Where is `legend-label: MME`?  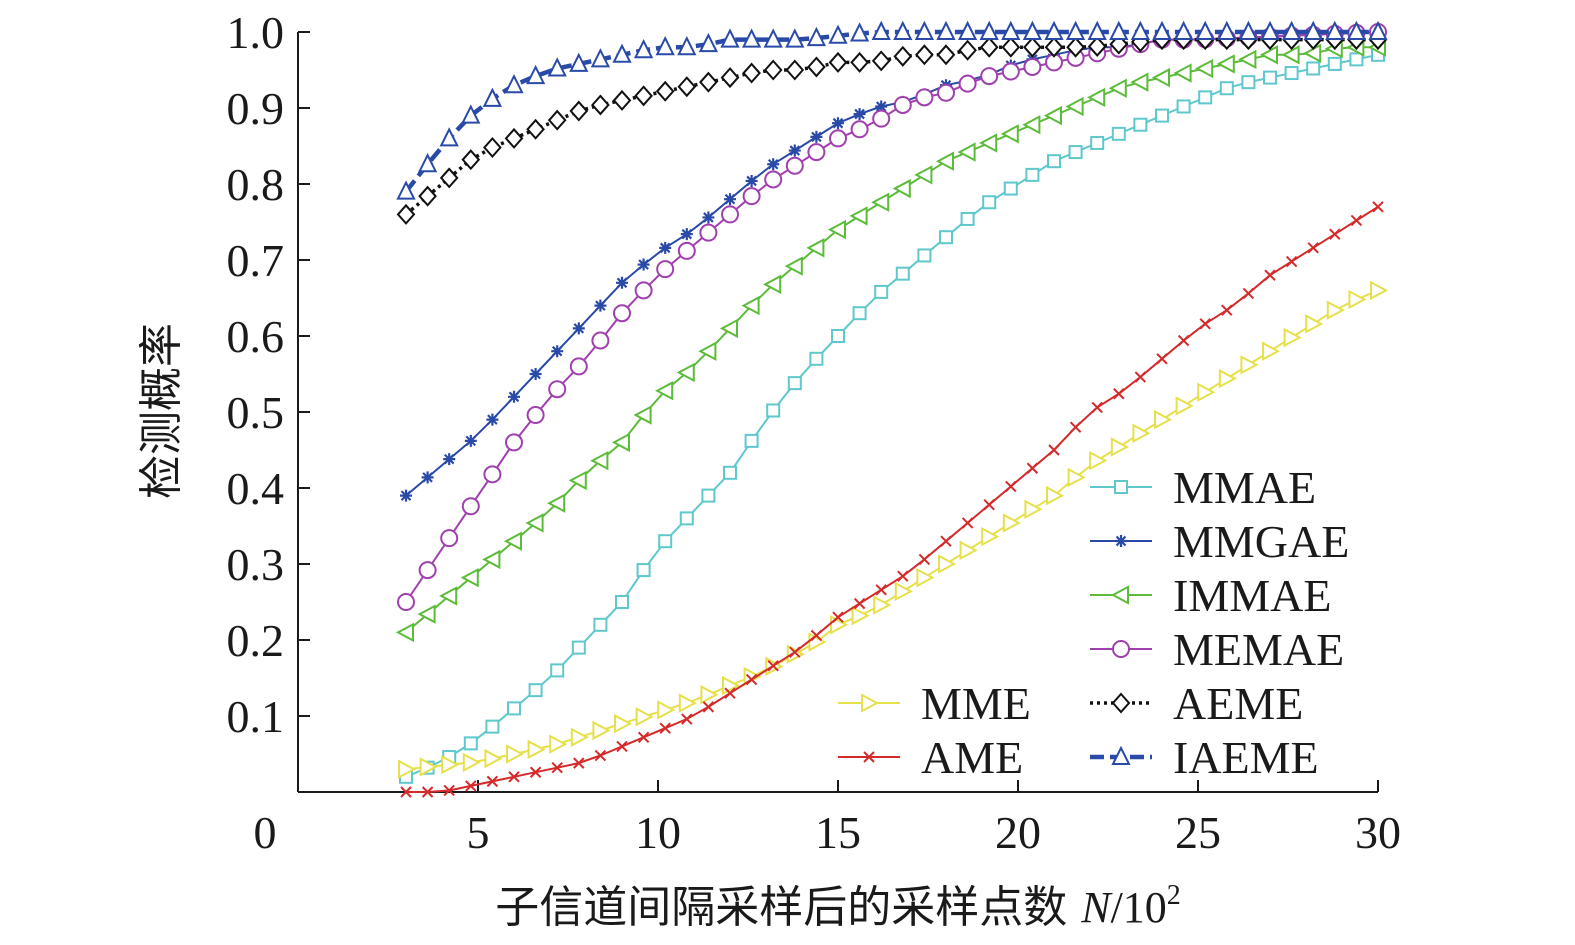 legend-label: MME is located at coordinates (976, 703).